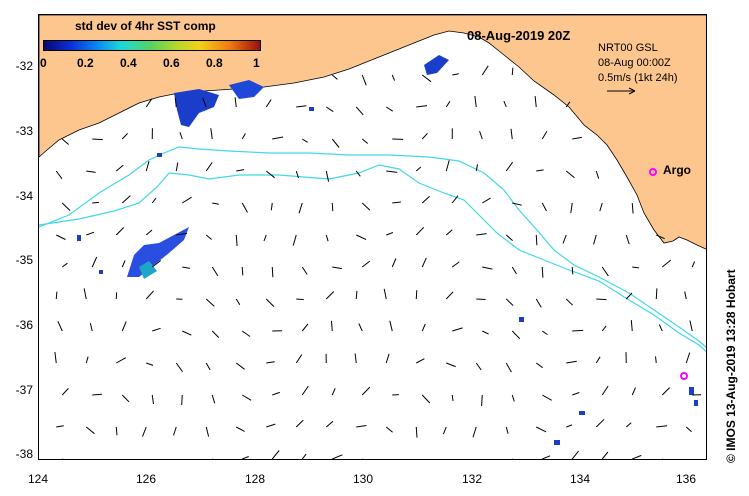 This screenshot has width=749, height=496. What do you see at coordinates (171, 63) in the screenshot?
I see `colorbar-tick: 0.6` at bounding box center [171, 63].